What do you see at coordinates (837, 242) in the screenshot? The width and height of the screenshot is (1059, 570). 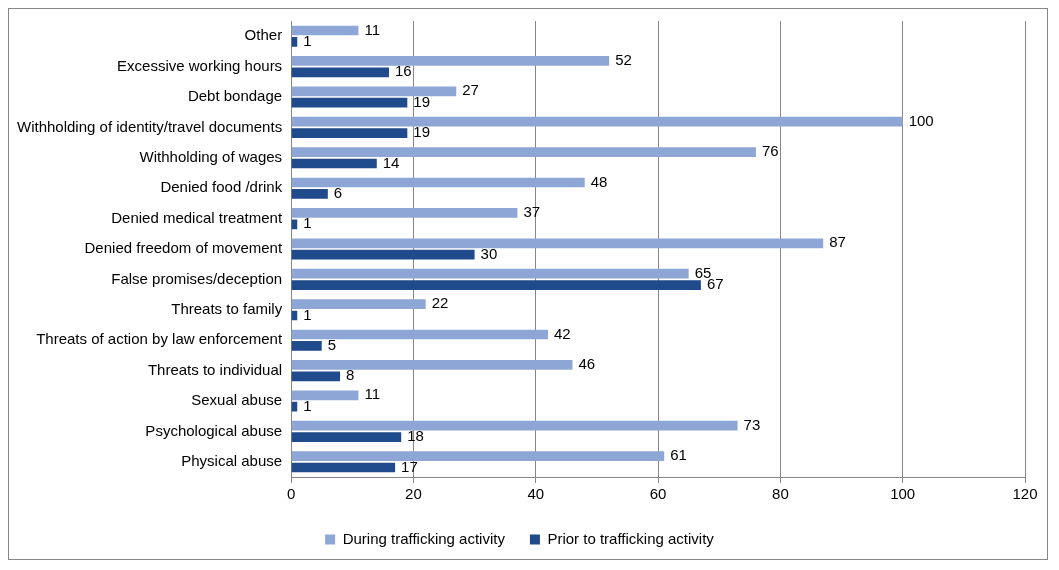 I see `data-label: 87` at bounding box center [837, 242].